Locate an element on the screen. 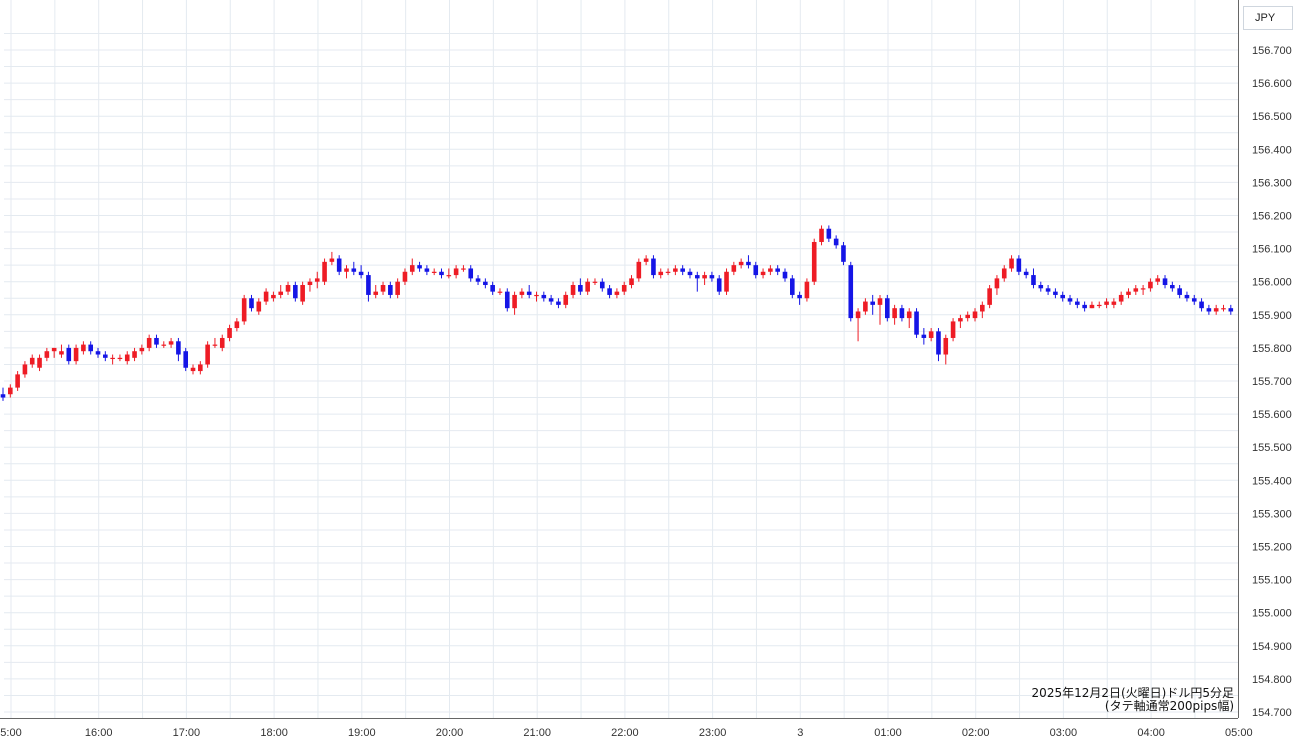 The height and width of the screenshot is (745, 1300). x-tick-label: 5:00 is located at coordinates (10, 733).